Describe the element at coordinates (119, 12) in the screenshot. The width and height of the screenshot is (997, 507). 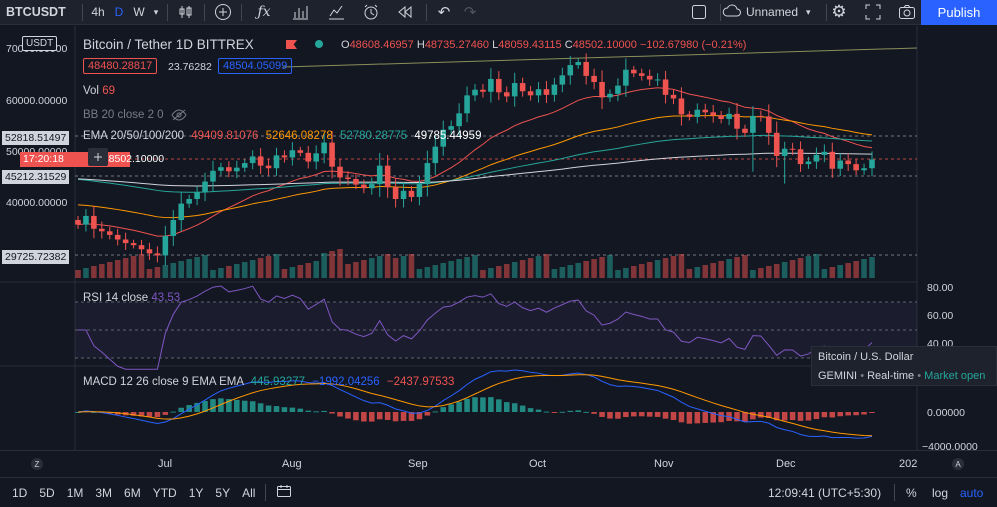
I see `interval-d-button: D` at that location.